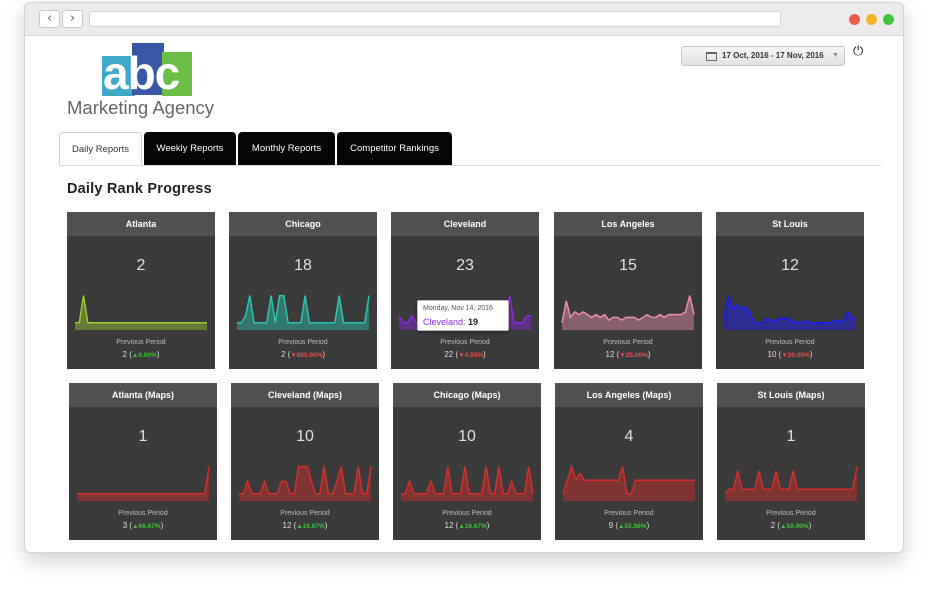  I want to click on logo-block-c, so click(177, 74).